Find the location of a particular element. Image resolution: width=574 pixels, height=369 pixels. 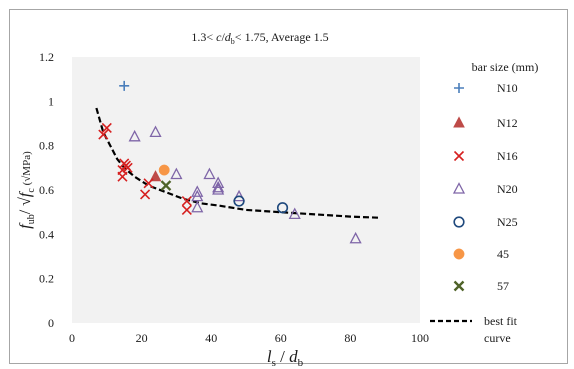

x-tick-label: 20 is located at coordinates (142, 338).